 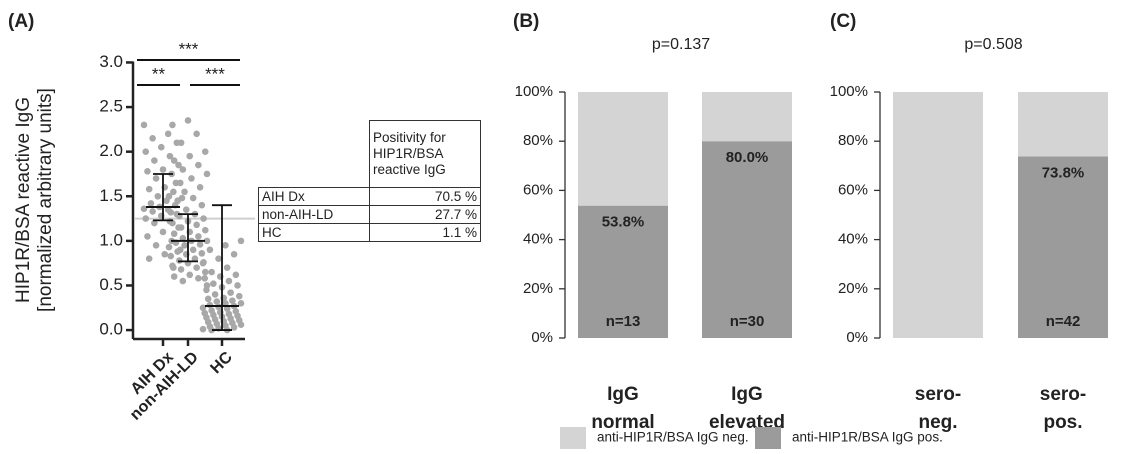 I want to click on legend-label: anti-HIP1R/BSA IgG neg., so click(x=673, y=437).